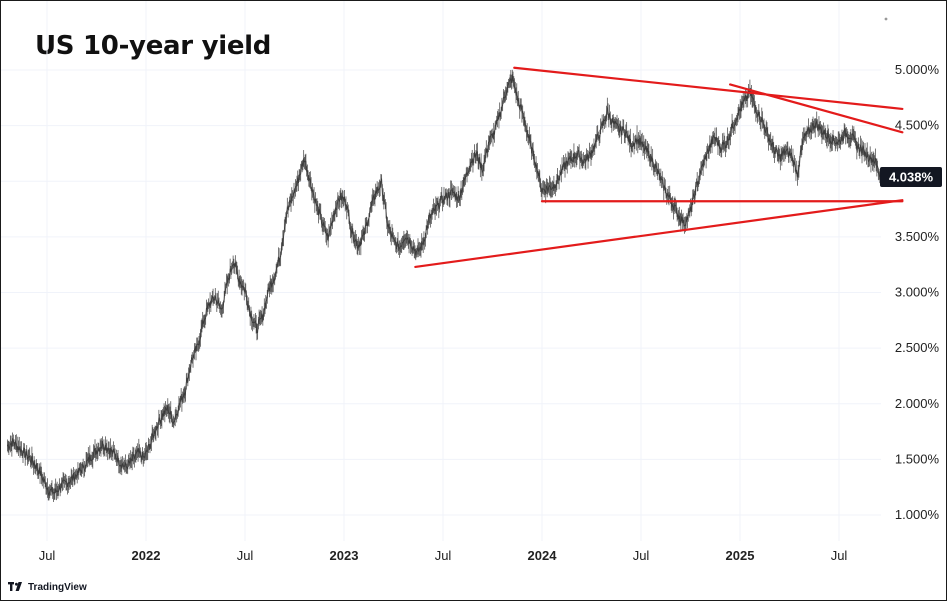 This screenshot has width=947, height=601. What do you see at coordinates (708, 88) in the screenshot?
I see `trendline-upper-left` at bounding box center [708, 88].